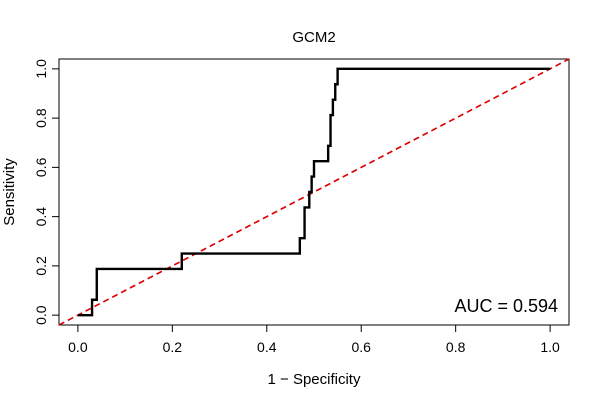 Image resolution: width=600 pixels, height=400 pixels. I want to click on chart-title: GCM2, so click(313, 37).